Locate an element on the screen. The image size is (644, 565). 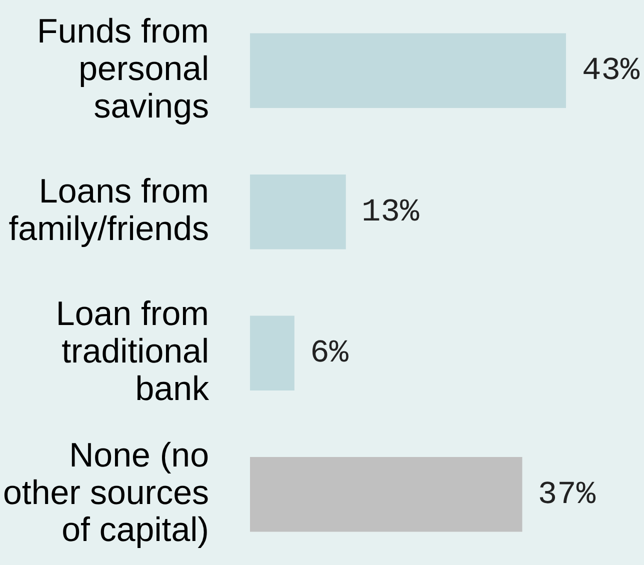
y-tick-label: Funds from personal savings is located at coordinates (123, 69).